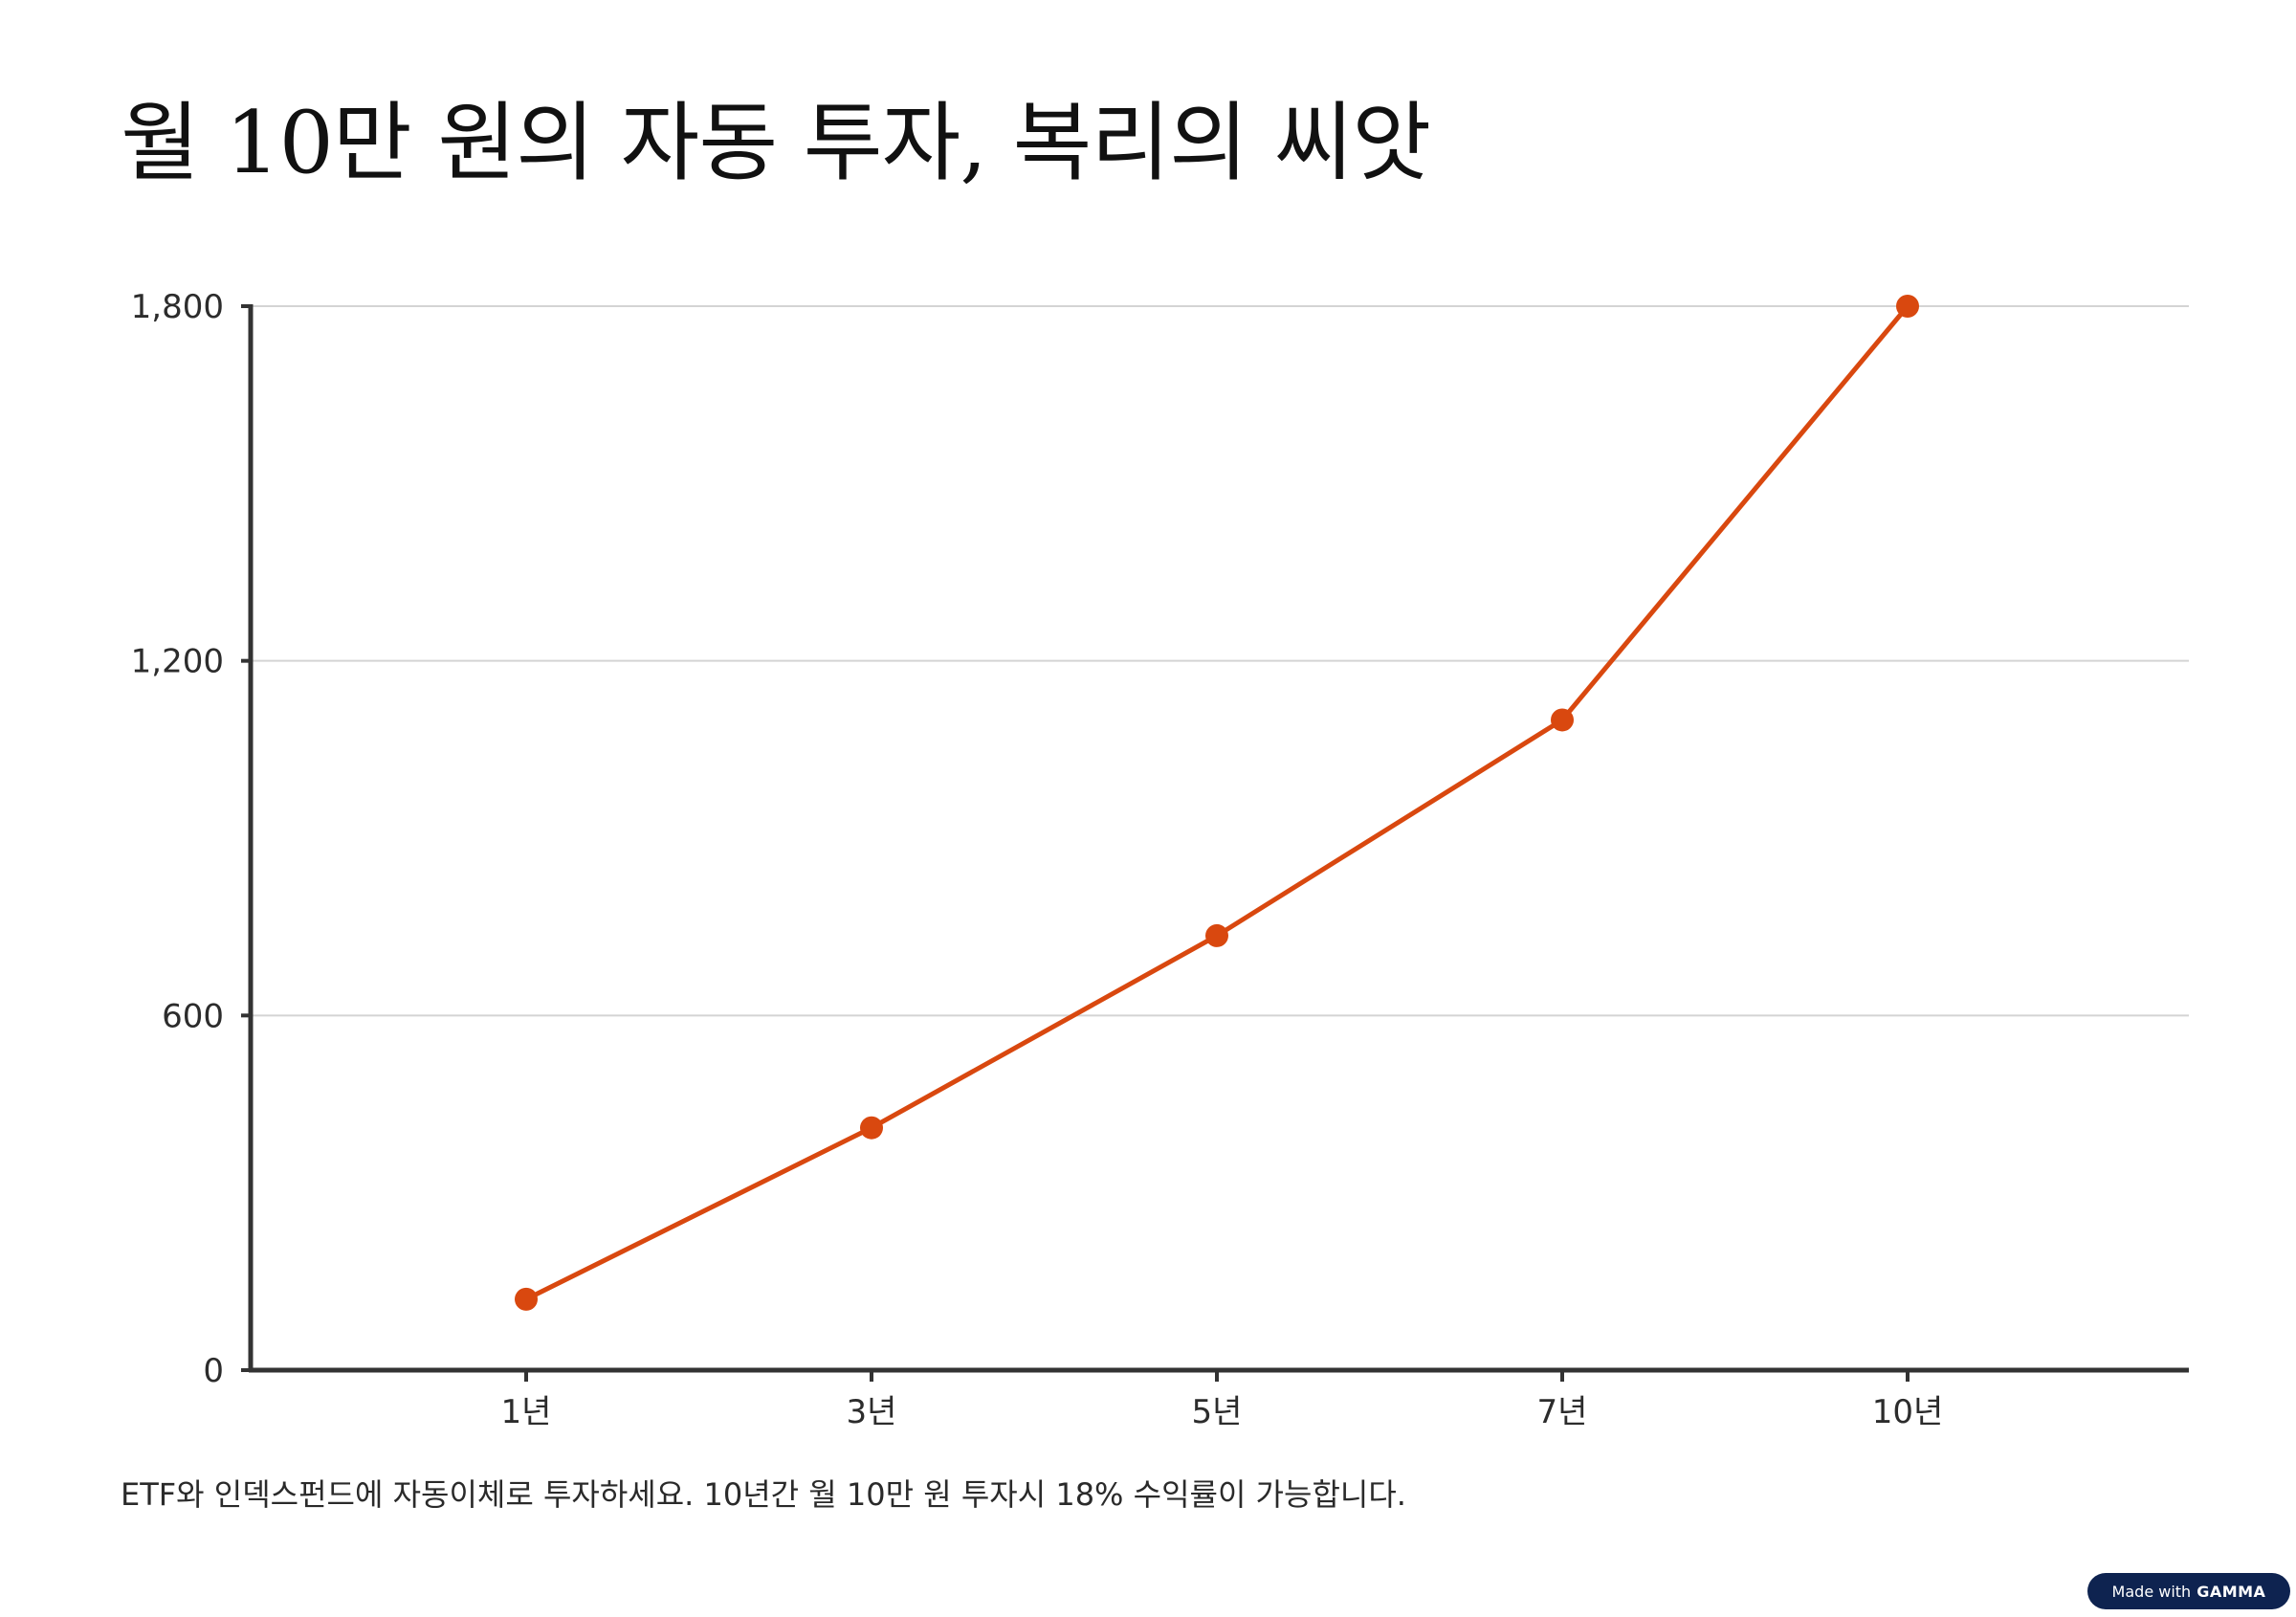 This screenshot has width=2296, height=1617. What do you see at coordinates (193, 1016) in the screenshot?
I see `y-tick-label: 600` at bounding box center [193, 1016].